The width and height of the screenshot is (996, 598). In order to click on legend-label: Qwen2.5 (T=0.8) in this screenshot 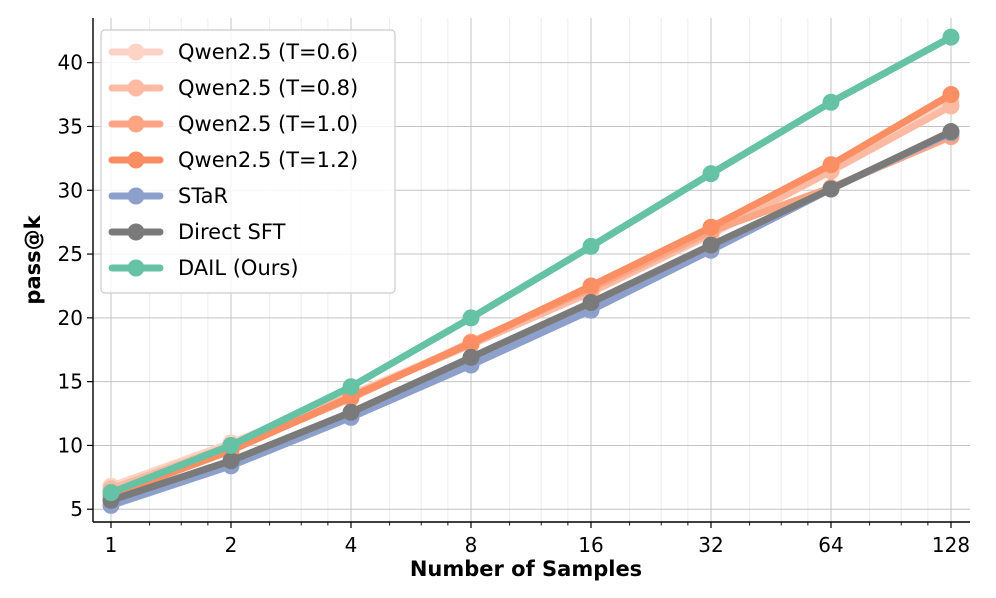, I will do `click(268, 88)`.